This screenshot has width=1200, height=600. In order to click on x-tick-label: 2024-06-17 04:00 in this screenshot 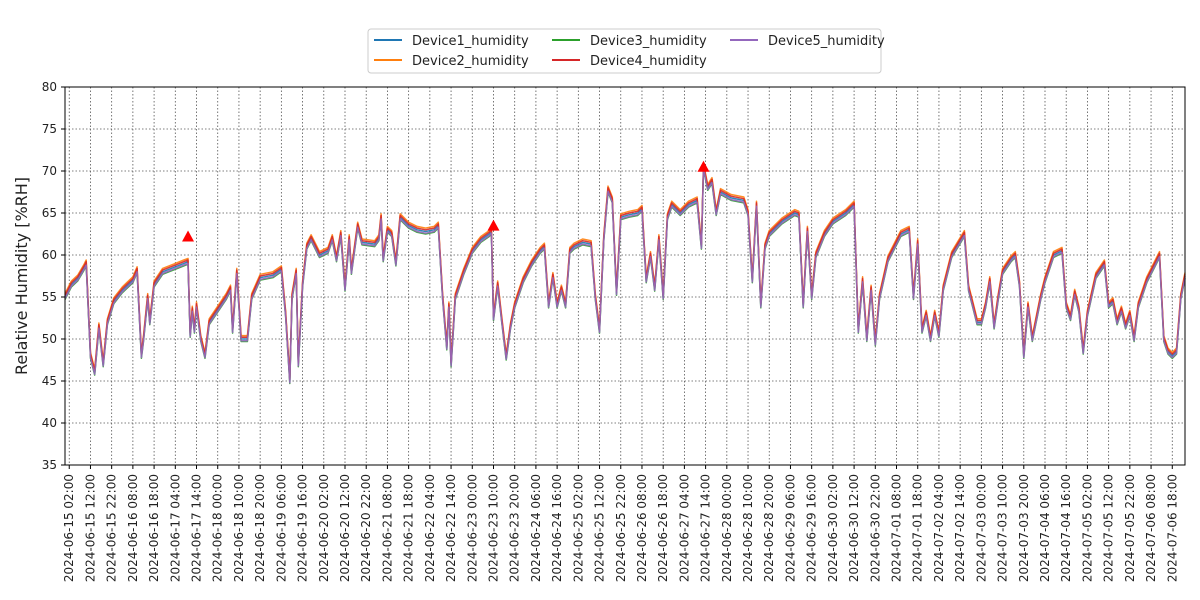, I will do `click(175, 528)`.